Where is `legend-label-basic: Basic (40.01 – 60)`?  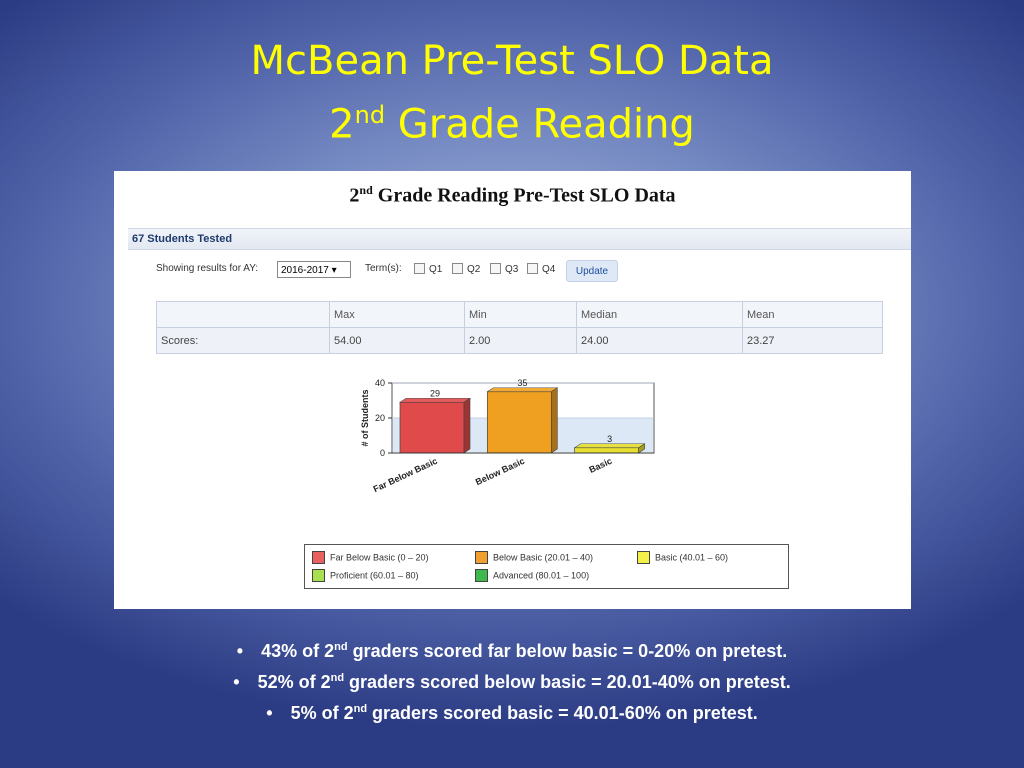 legend-label-basic: Basic (40.01 – 60) is located at coordinates (692, 557).